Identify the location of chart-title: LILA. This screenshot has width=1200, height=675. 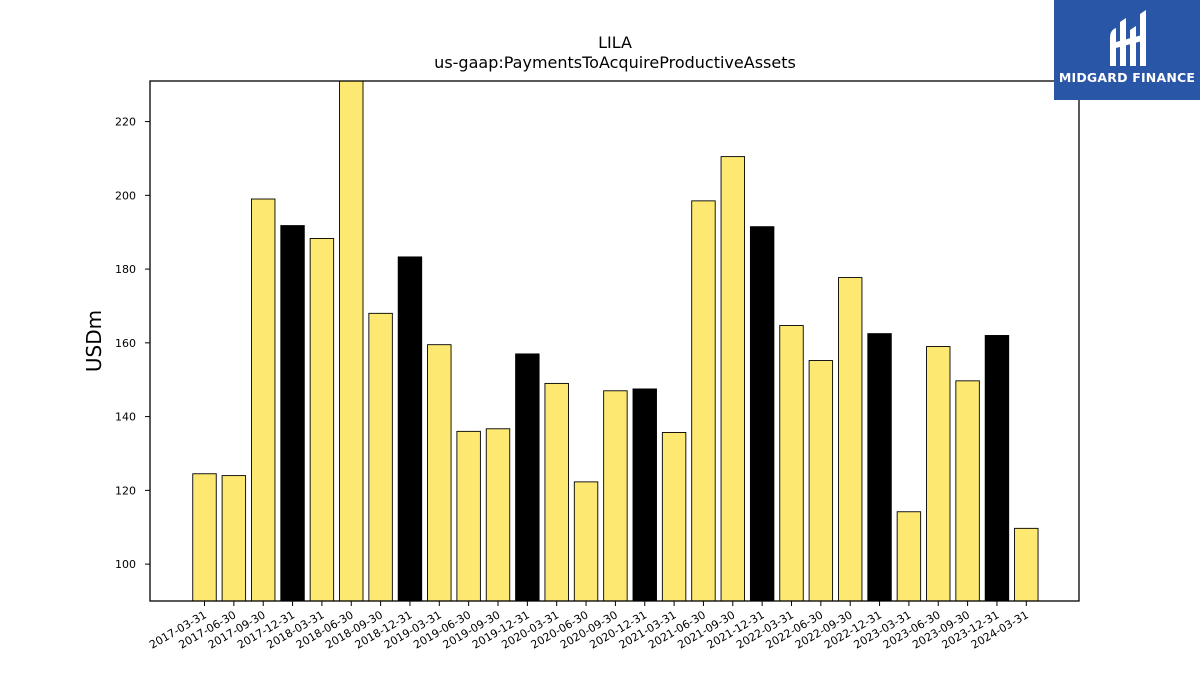
(615, 42).